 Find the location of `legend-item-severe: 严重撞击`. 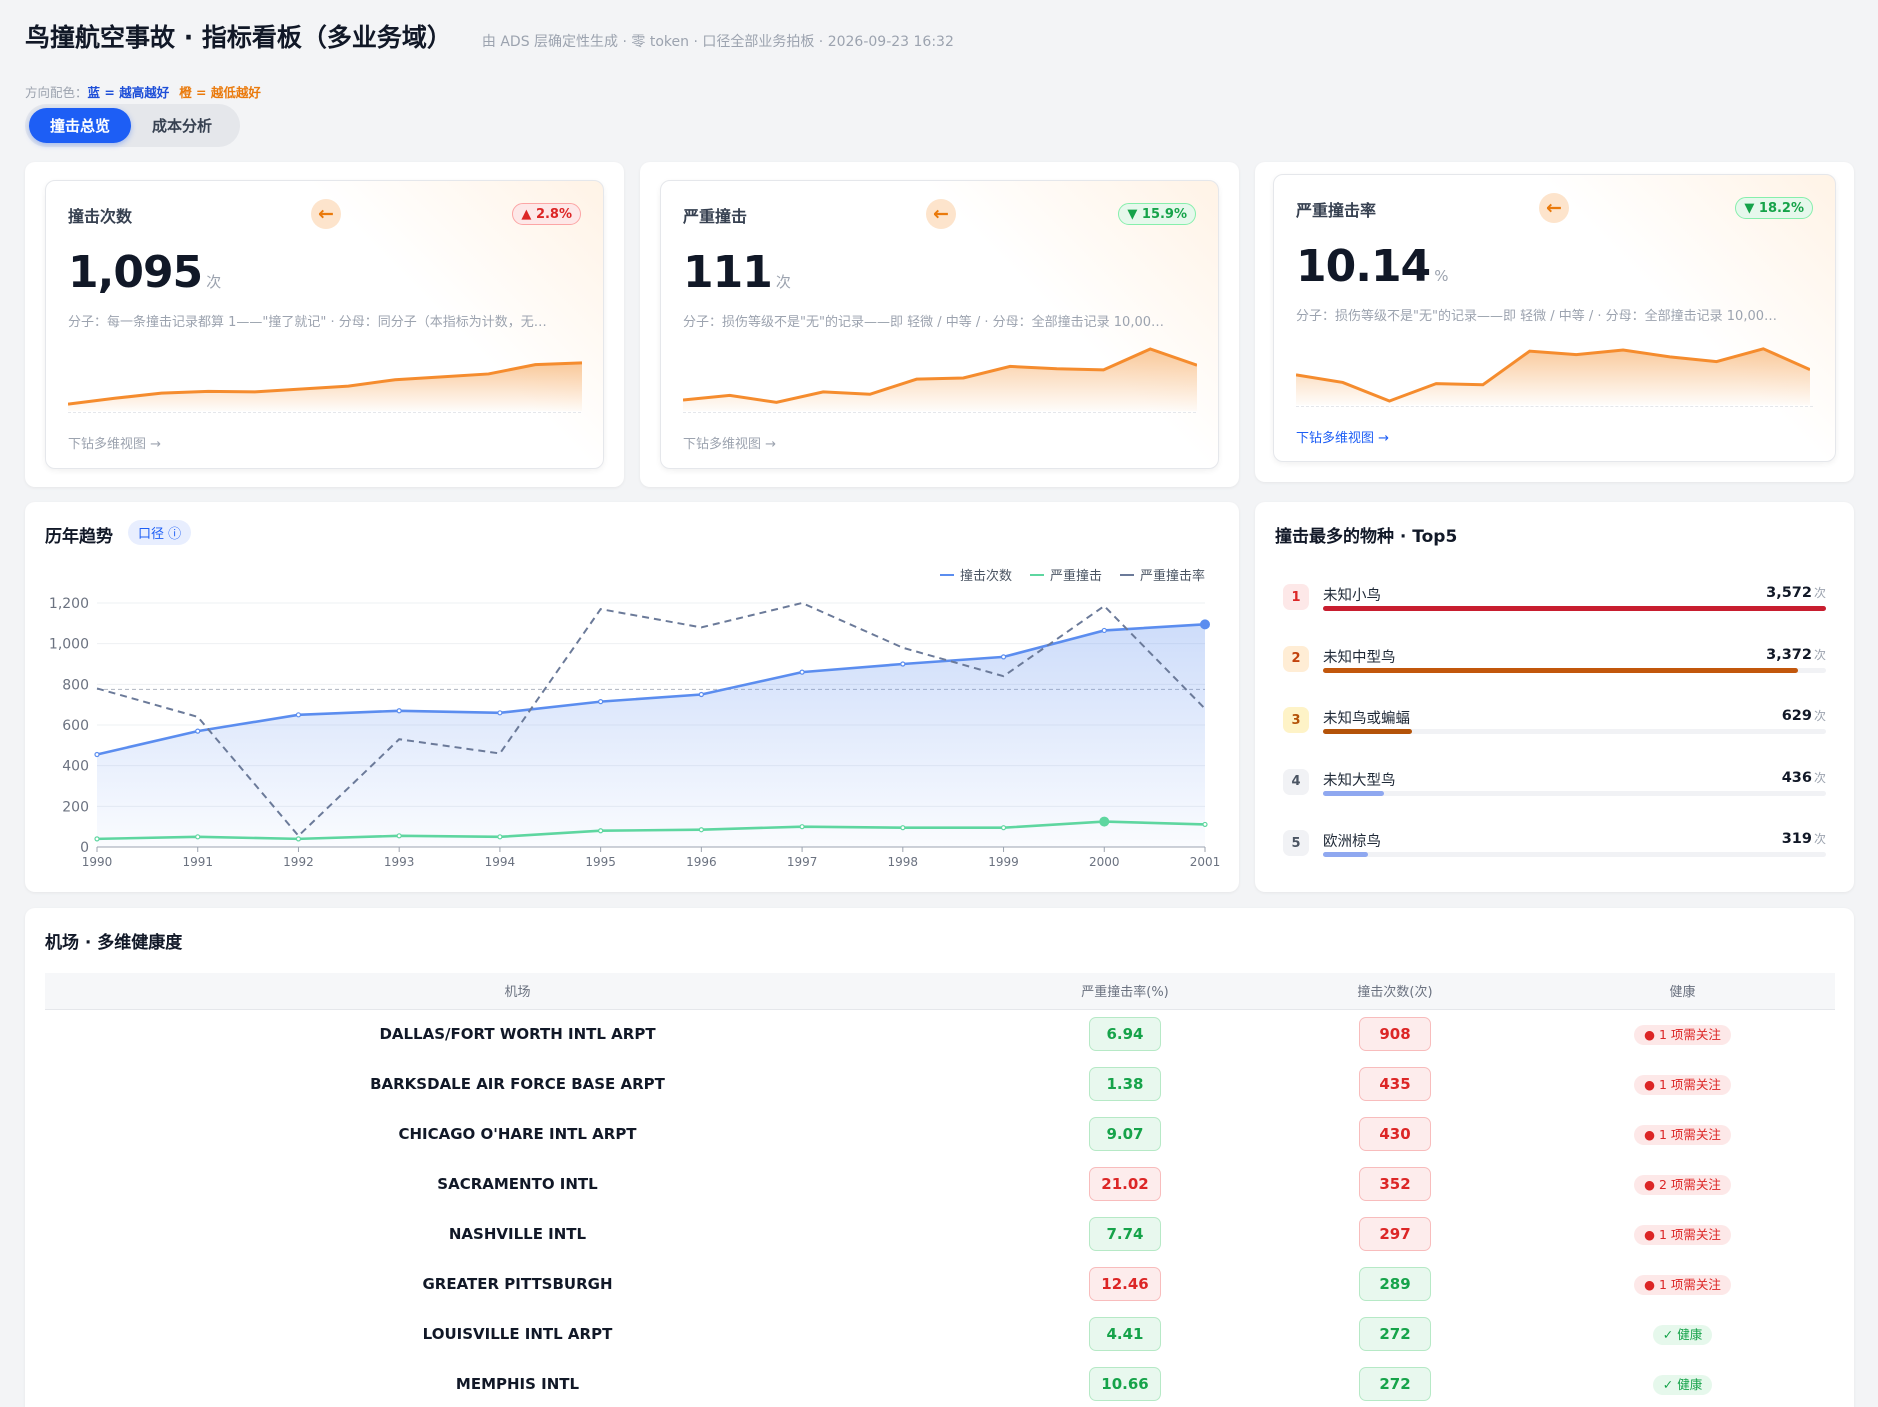

legend-item-severe: 严重撞击 is located at coordinates (1065, 574).